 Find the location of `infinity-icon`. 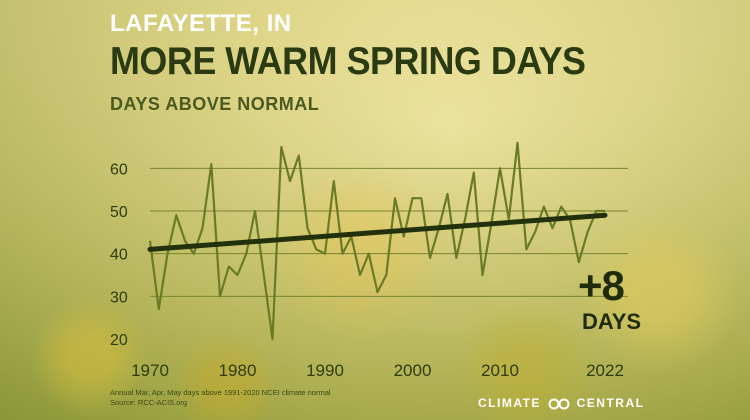

infinity-icon is located at coordinates (559, 404).